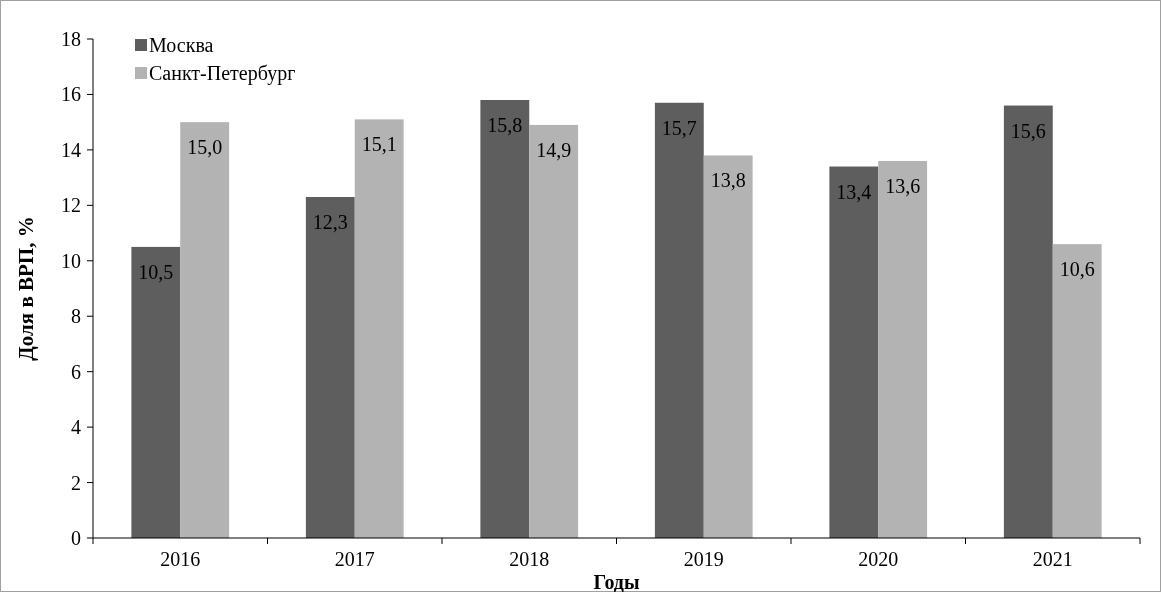 This screenshot has height=592, width=1161. What do you see at coordinates (1077, 269) in the screenshot?
I see `data-label: 10,6` at bounding box center [1077, 269].